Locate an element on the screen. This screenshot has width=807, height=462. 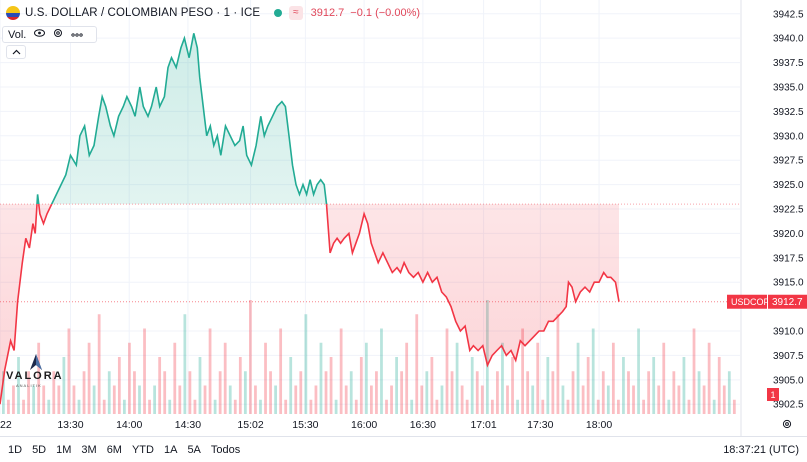
range-1m-button: 1M is located at coordinates (64, 449).